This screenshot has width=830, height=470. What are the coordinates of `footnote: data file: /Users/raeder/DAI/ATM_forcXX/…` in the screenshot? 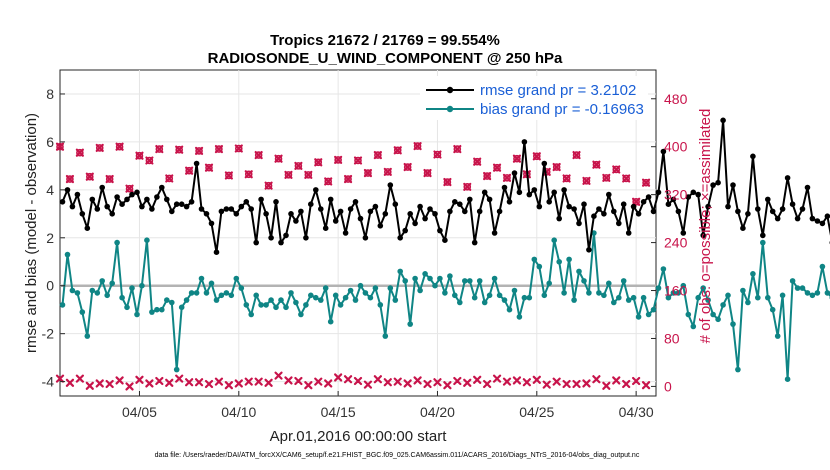 It's located at (397, 455).